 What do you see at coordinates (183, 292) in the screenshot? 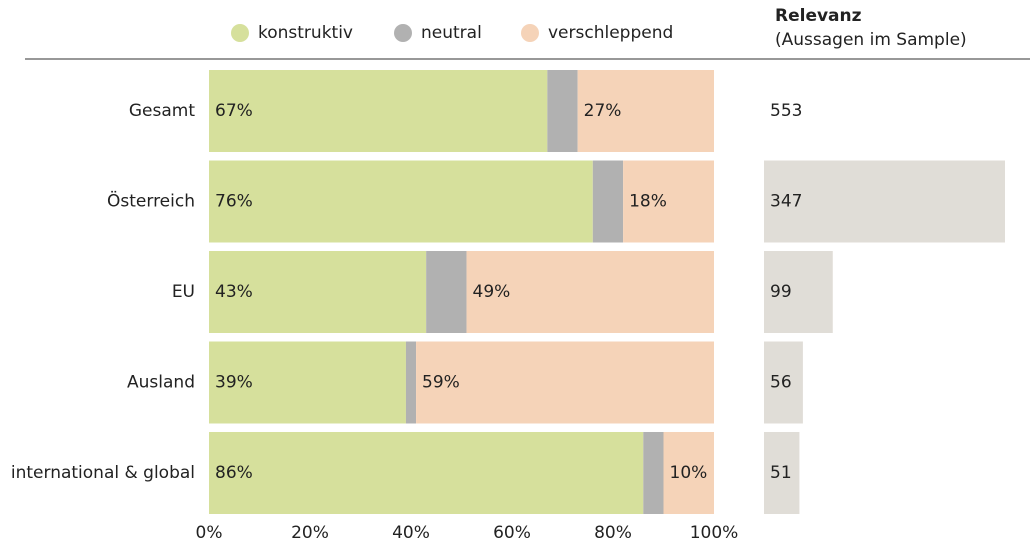
I see `category-label: EU` at bounding box center [183, 292].